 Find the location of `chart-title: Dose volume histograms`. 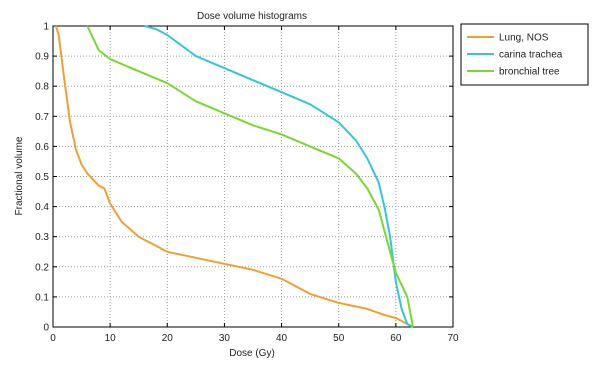

chart-title: Dose volume histograms is located at coordinates (252, 16).